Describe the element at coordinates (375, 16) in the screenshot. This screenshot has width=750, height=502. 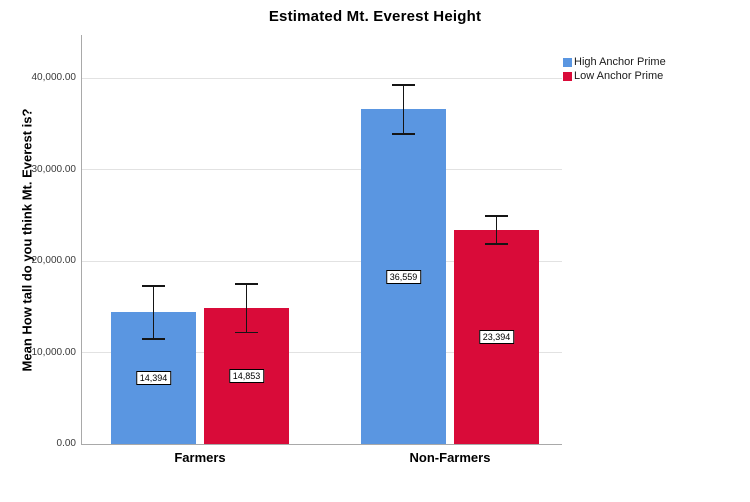
I see `chart-title: Estimated Mt. Everest Height` at that location.